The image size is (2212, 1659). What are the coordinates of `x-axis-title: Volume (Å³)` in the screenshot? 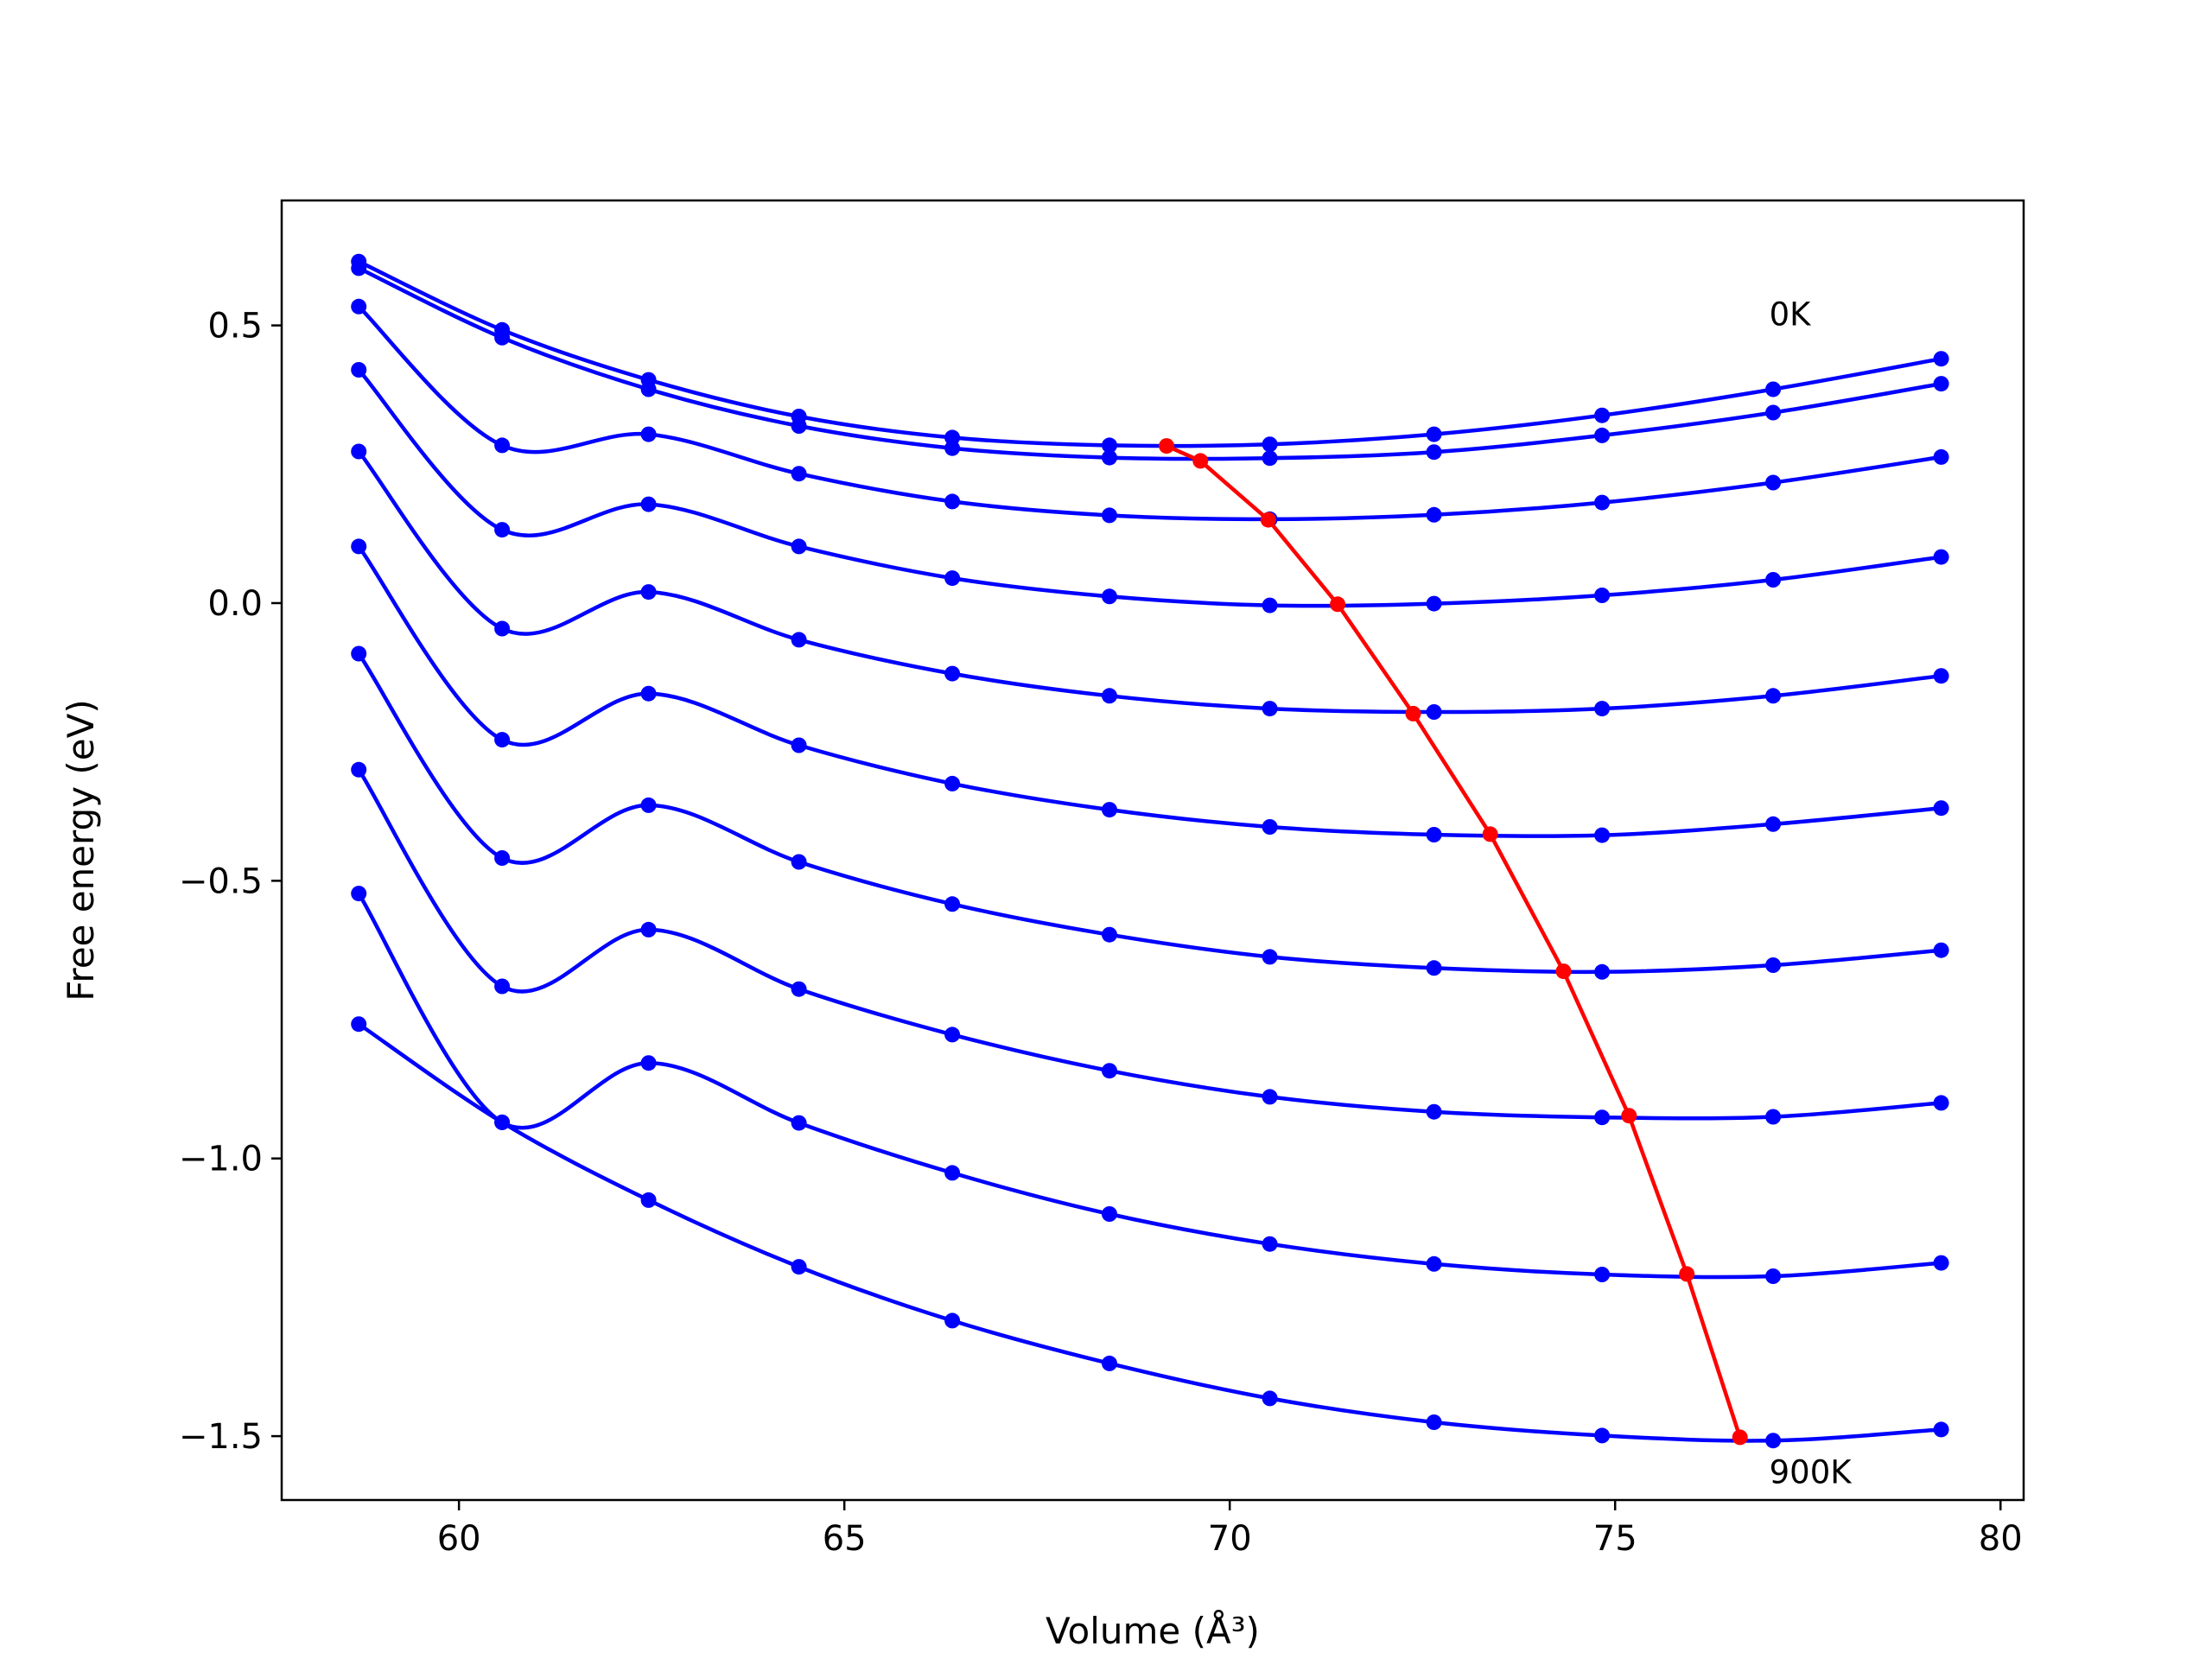 It's located at (1153, 1630).